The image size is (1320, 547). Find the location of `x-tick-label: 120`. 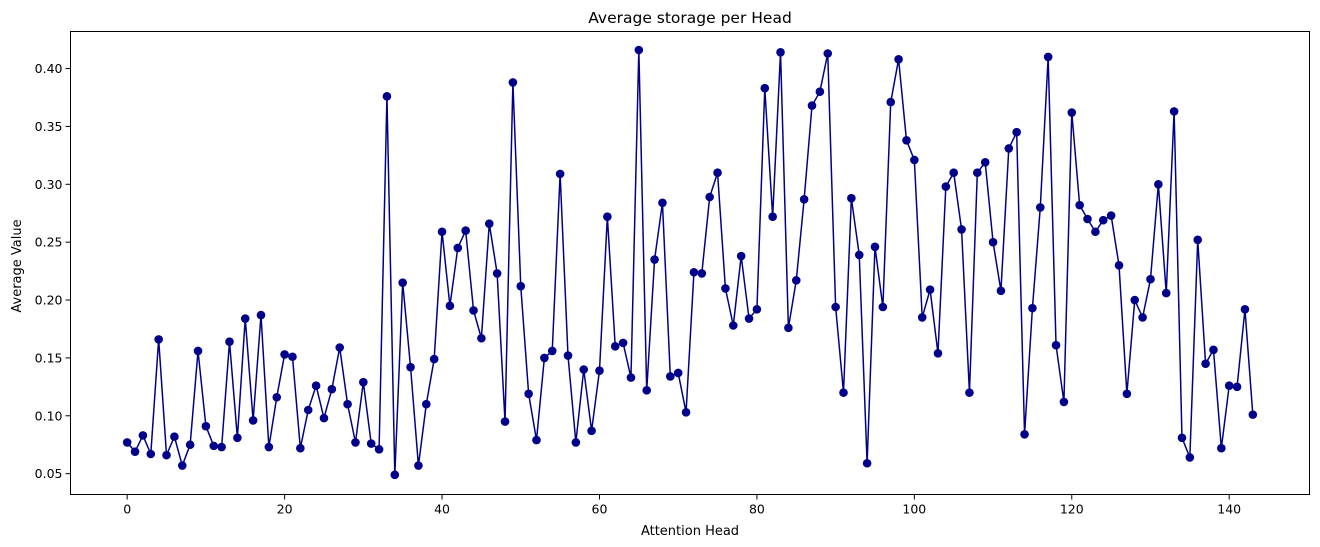

x-tick-label: 120 is located at coordinates (1072, 509).